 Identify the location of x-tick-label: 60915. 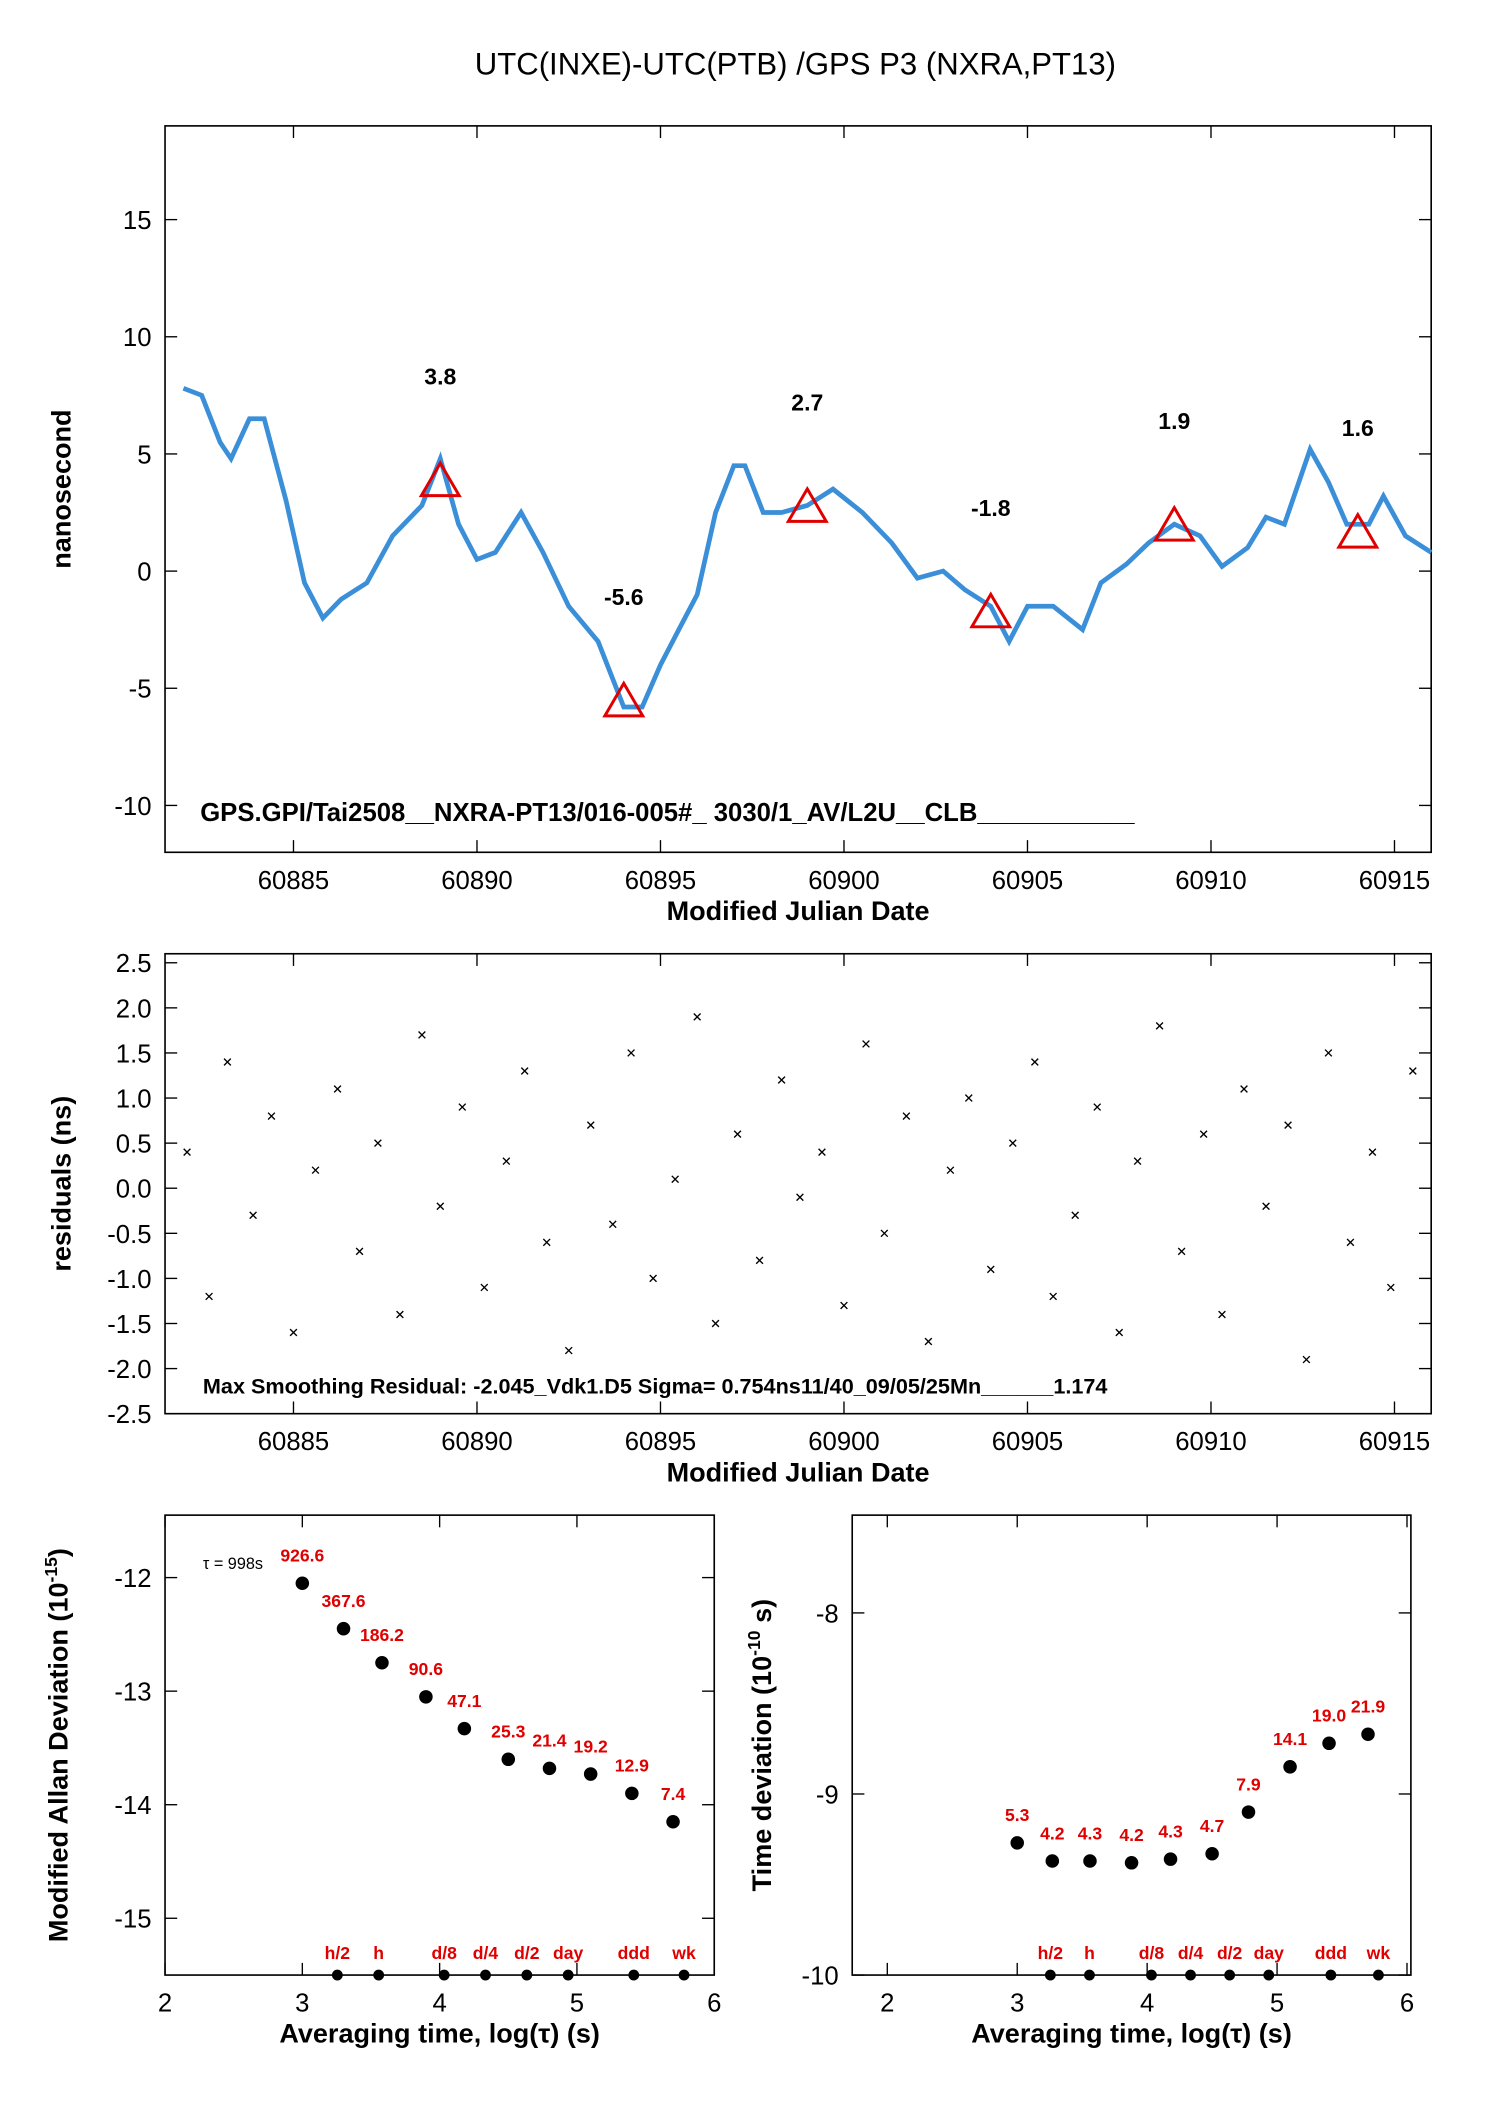
(1394, 1442).